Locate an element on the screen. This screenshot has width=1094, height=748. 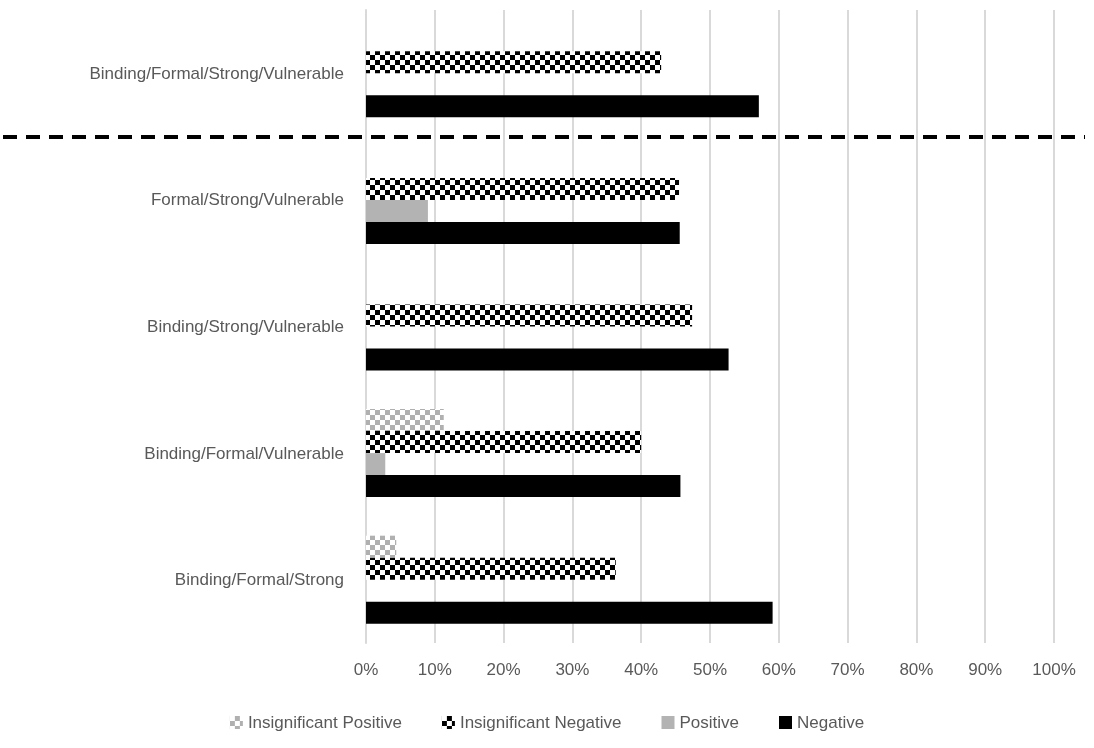
legend-label: Negative is located at coordinates (831, 722).